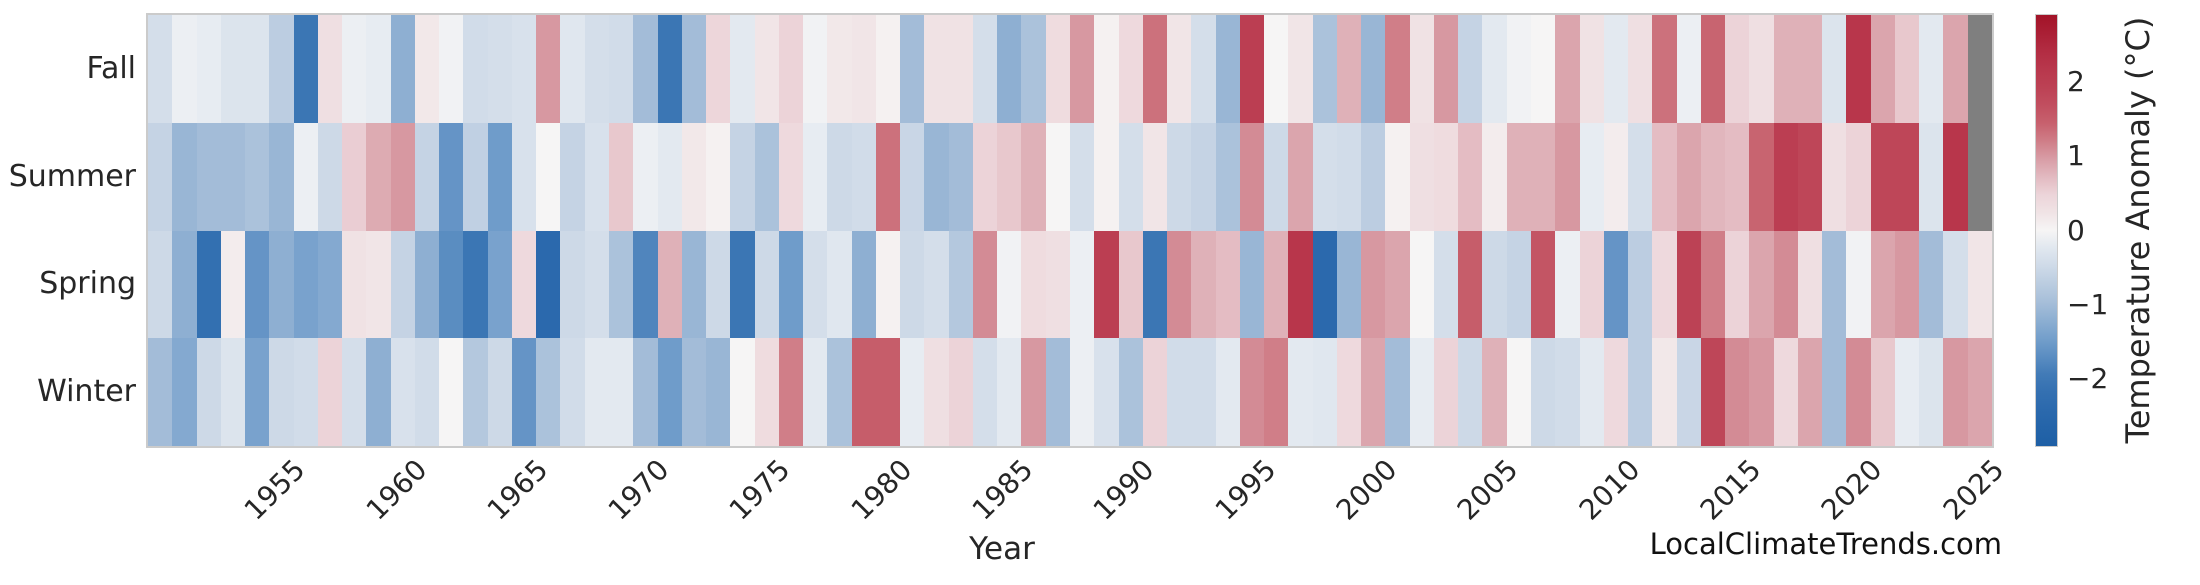  I want to click on y-tick-label: Spring, so click(87, 284).